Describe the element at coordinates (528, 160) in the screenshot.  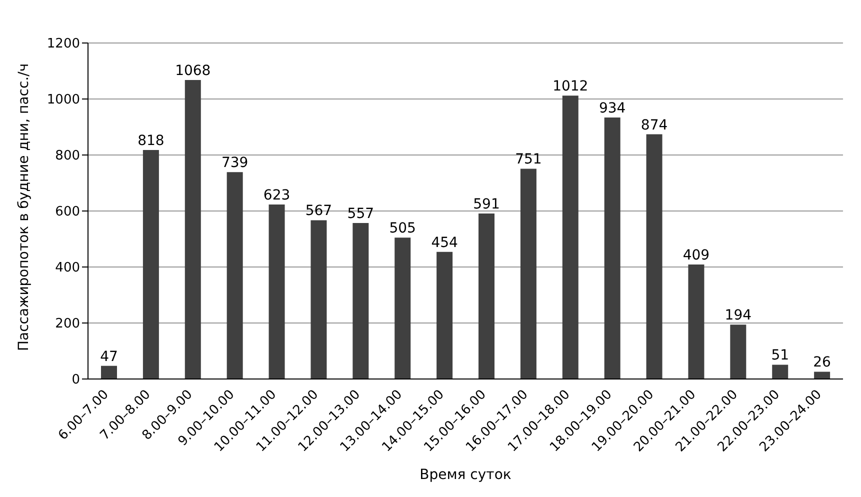
I see `data-label: 751` at that location.